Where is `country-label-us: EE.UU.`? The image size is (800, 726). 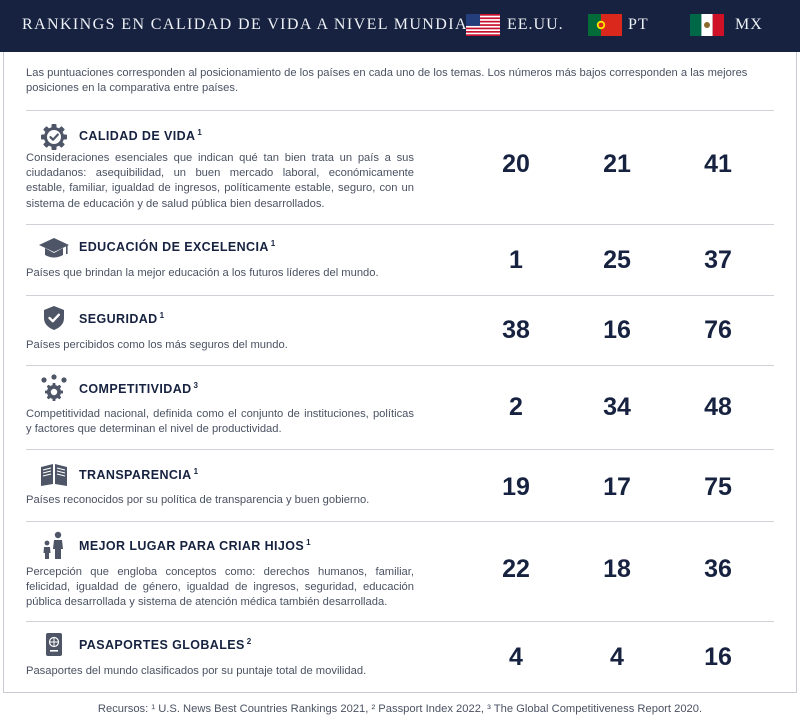 country-label-us: EE.UU. is located at coordinates (535, 24).